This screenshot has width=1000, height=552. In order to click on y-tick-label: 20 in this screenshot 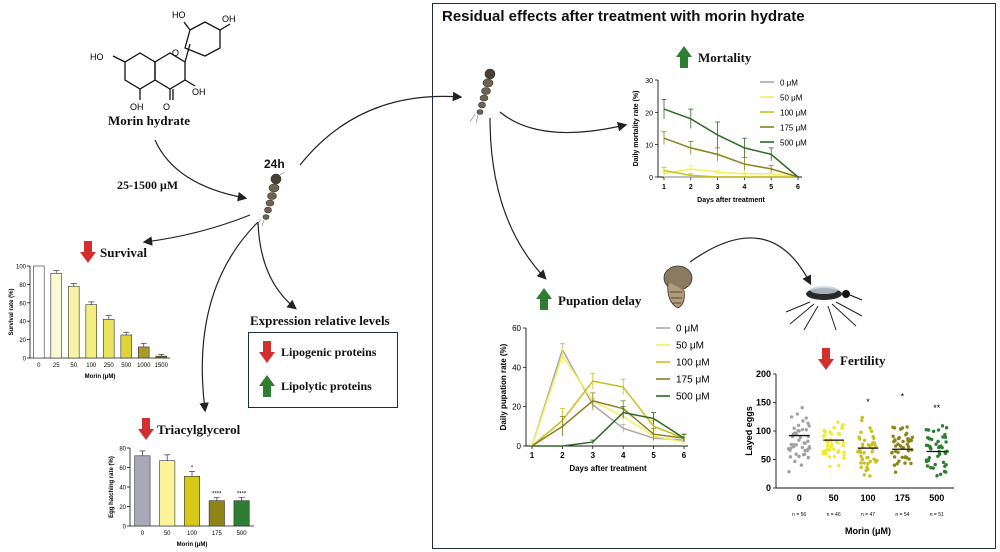, I will do `click(22, 341)`.